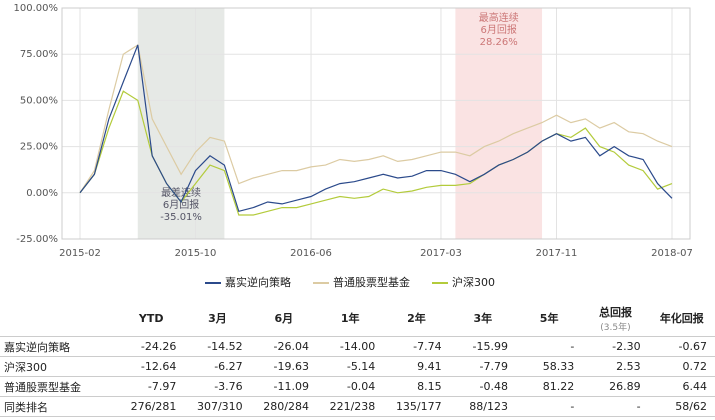  What do you see at coordinates (59, 366) in the screenshot?
I see `row-label: 沪深300` at bounding box center [59, 366].